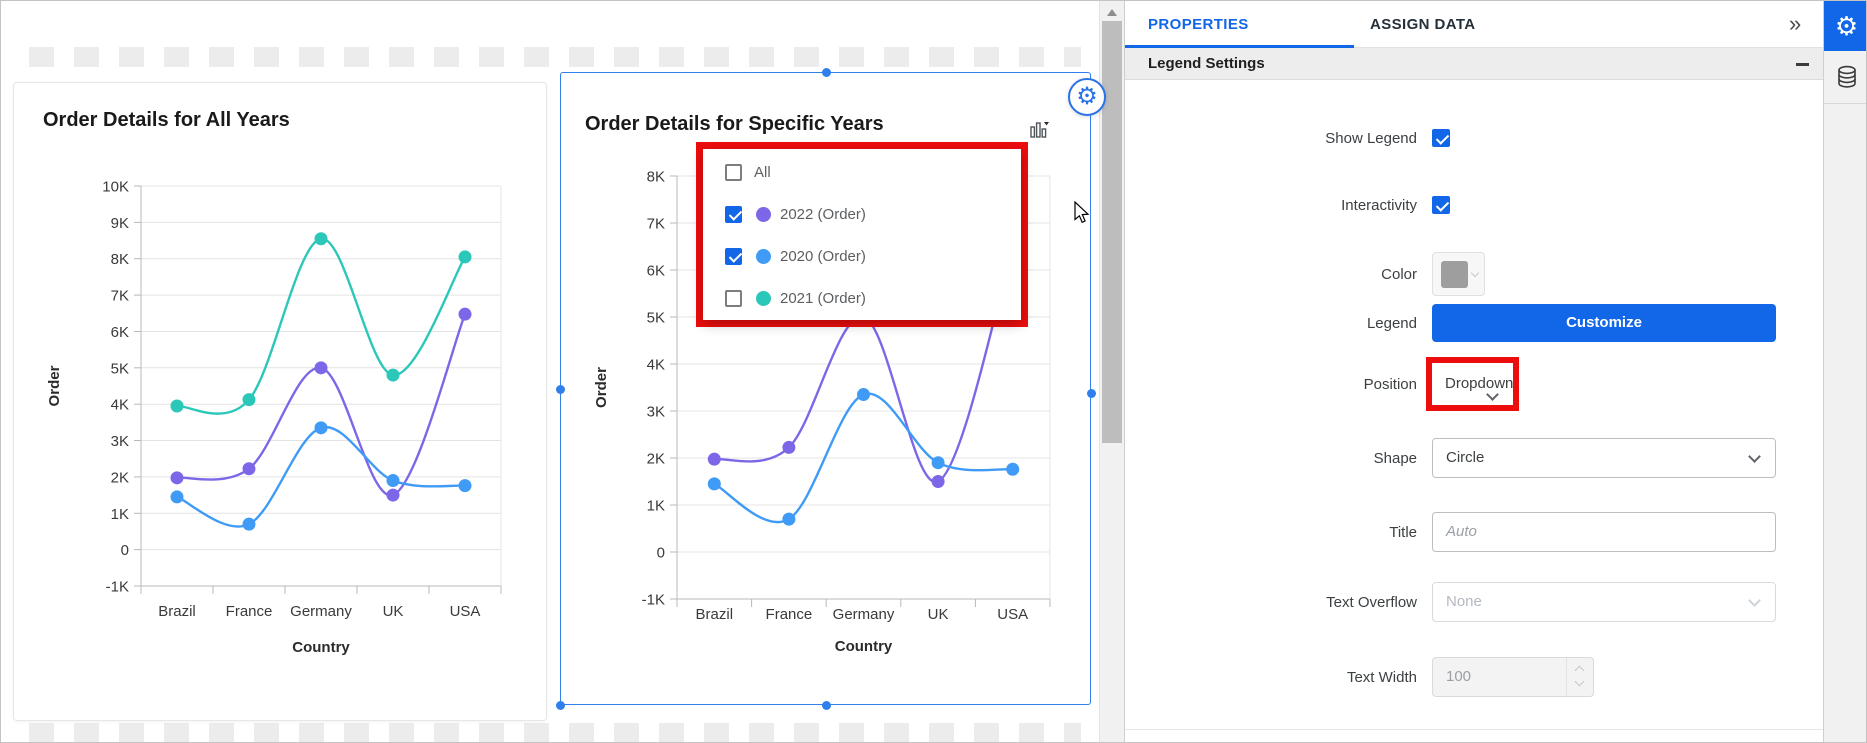 Image resolution: width=1867 pixels, height=743 pixels. I want to click on legend-item-label: All, so click(762, 172).